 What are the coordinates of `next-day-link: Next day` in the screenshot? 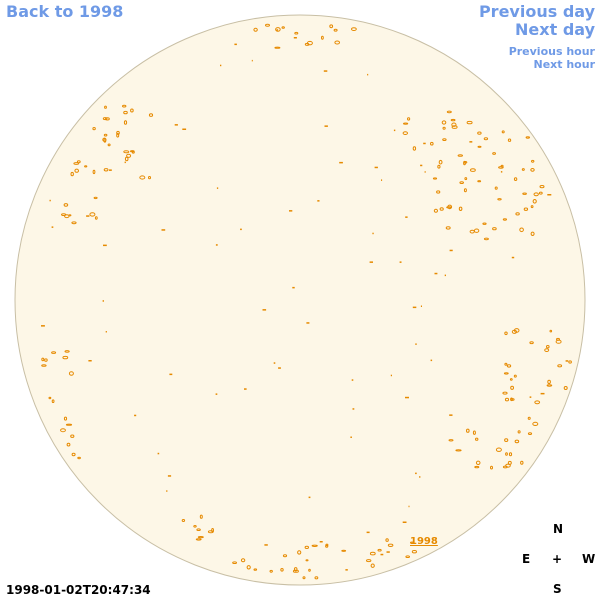 It's located at (555, 29).